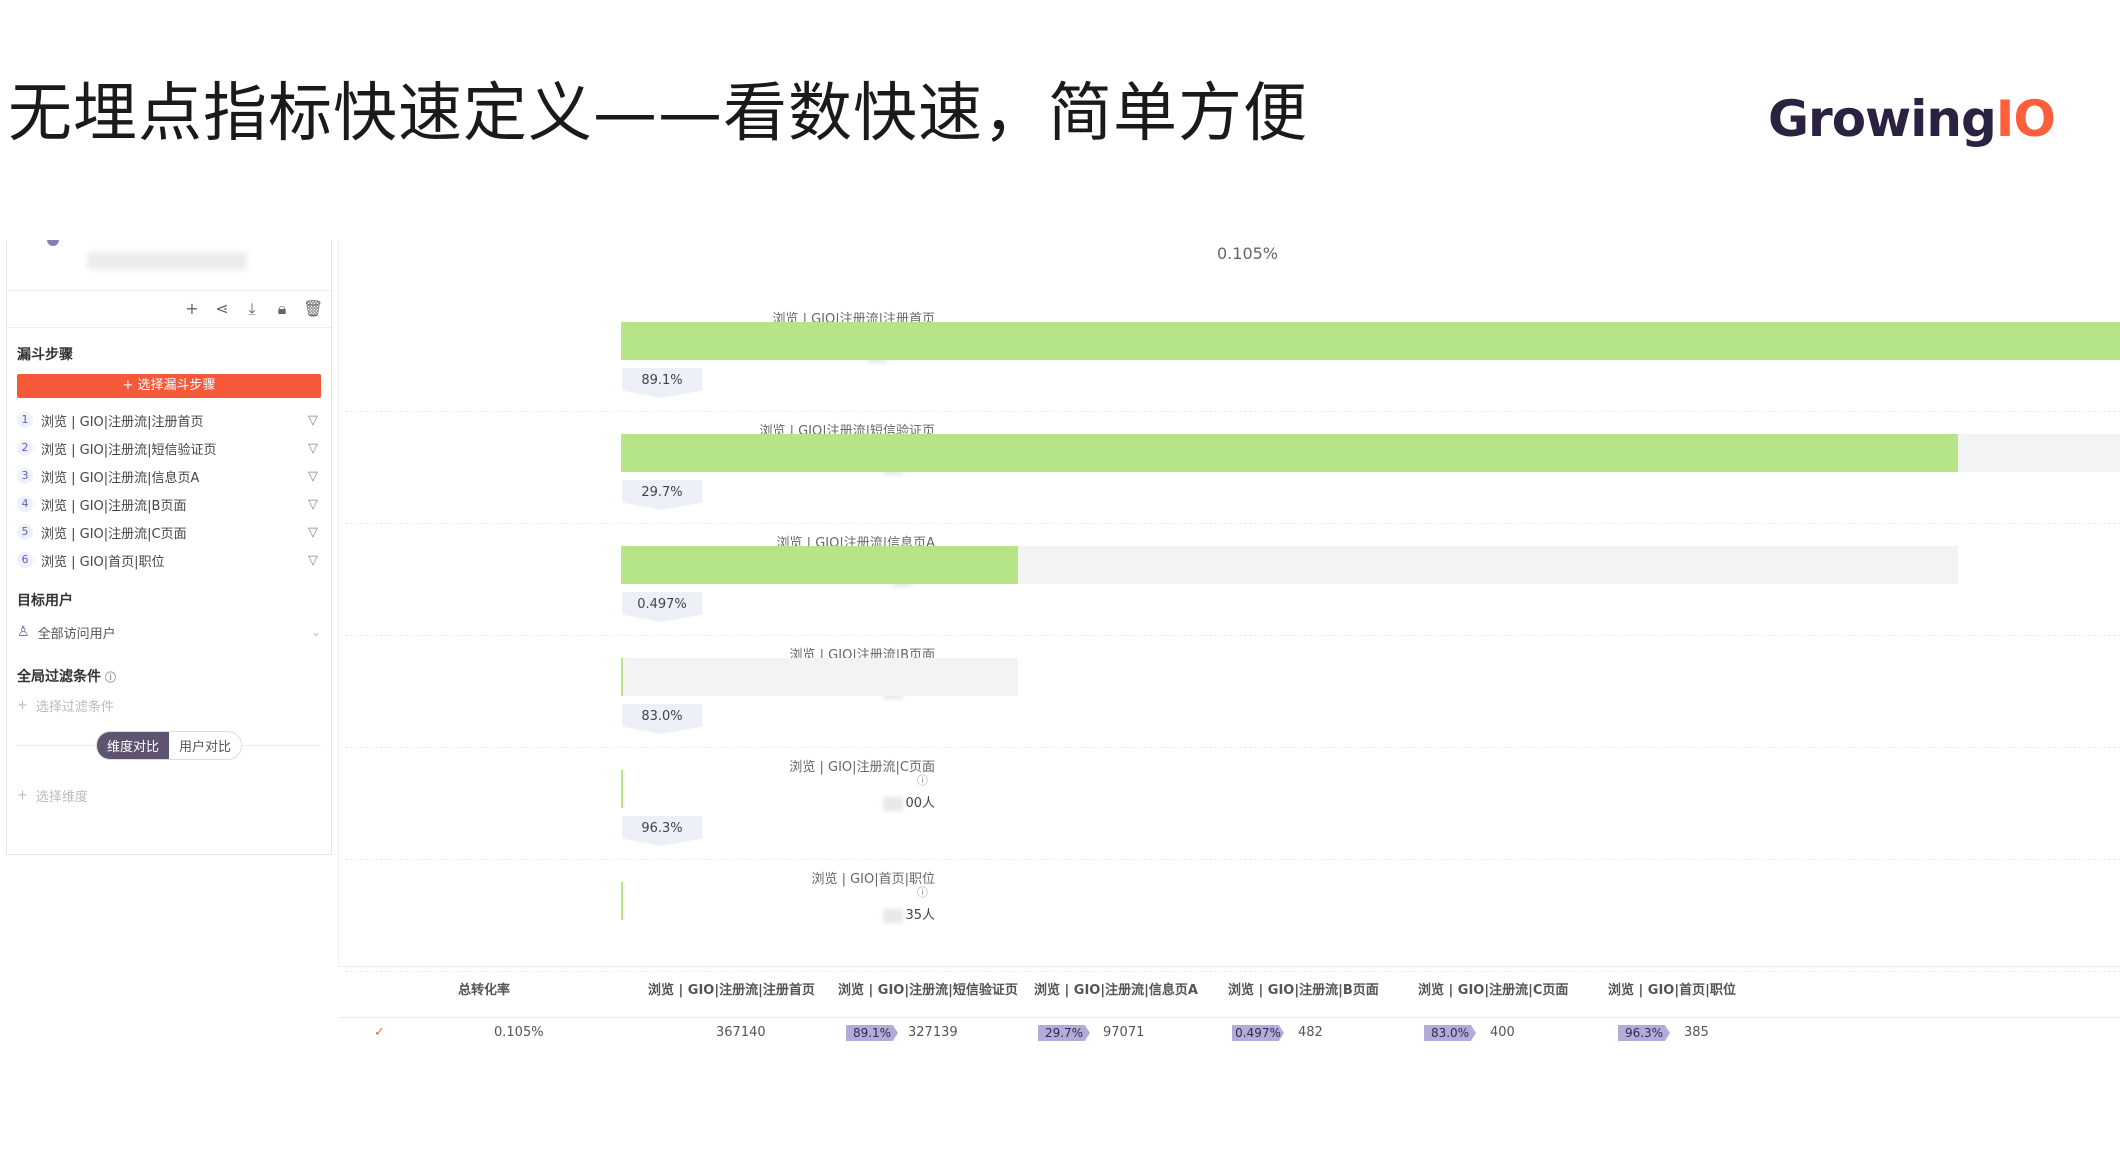 The width and height of the screenshot is (2120, 1170). I want to click on brand-suffix: IO, so click(2025, 119).